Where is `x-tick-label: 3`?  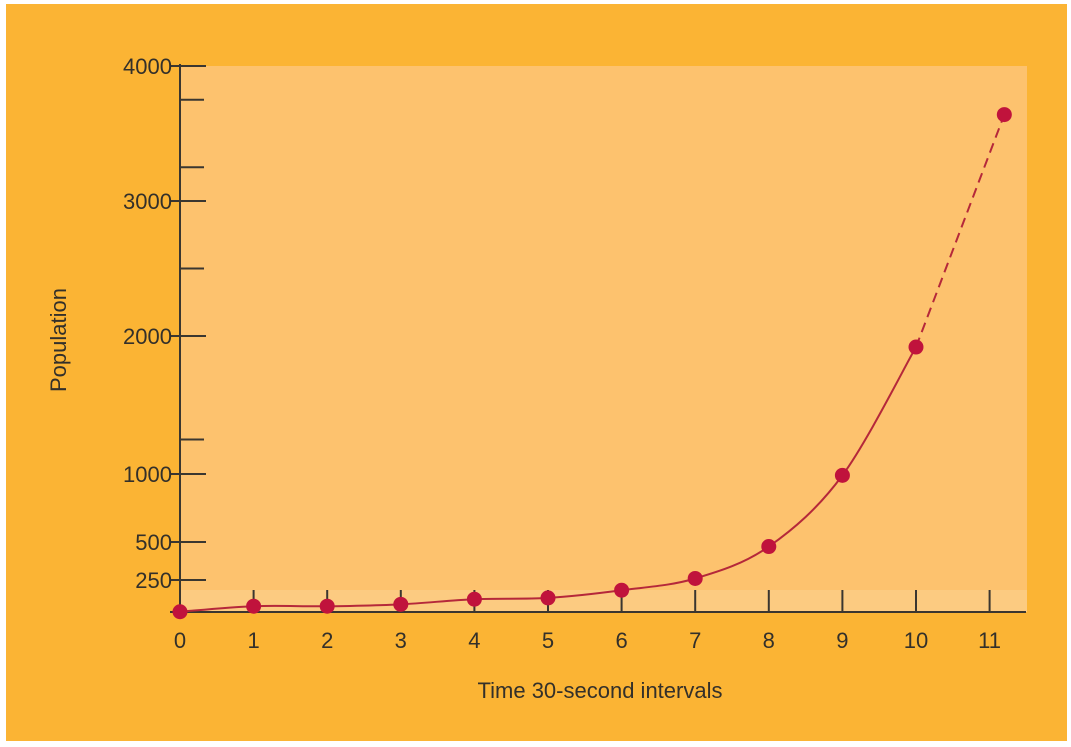 x-tick-label: 3 is located at coordinates (401, 640).